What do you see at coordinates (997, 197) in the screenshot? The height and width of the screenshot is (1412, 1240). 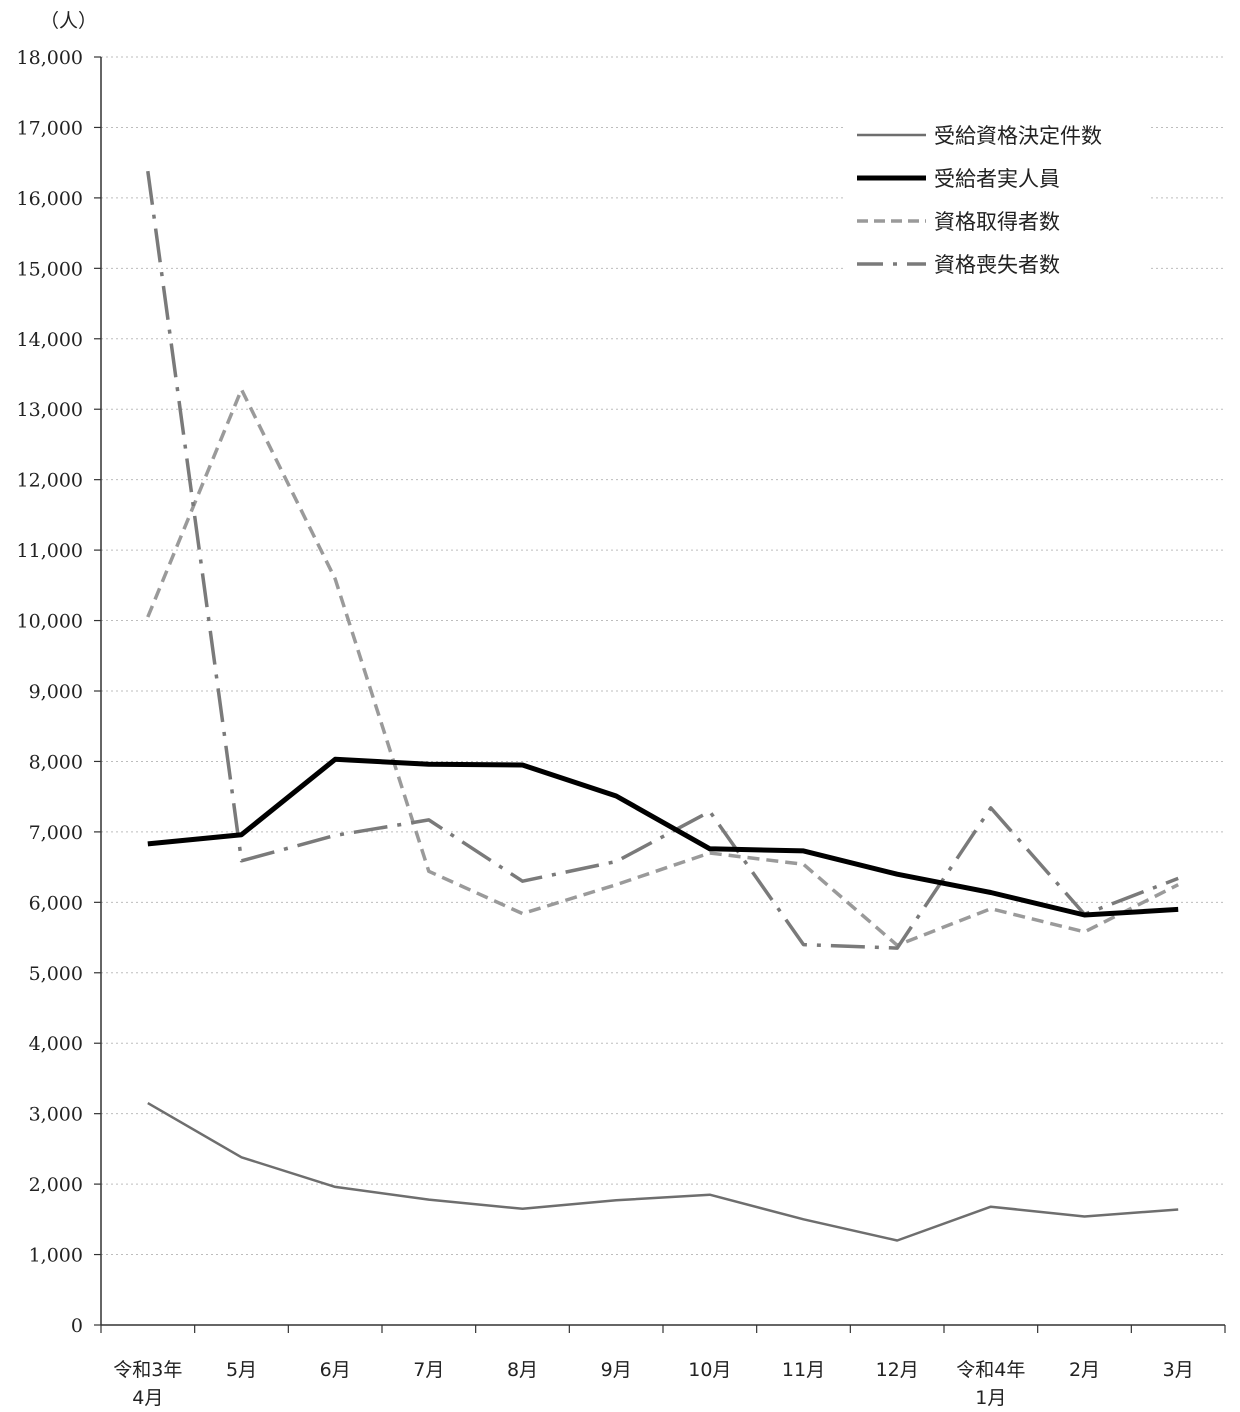 I see `legend-background` at bounding box center [997, 197].